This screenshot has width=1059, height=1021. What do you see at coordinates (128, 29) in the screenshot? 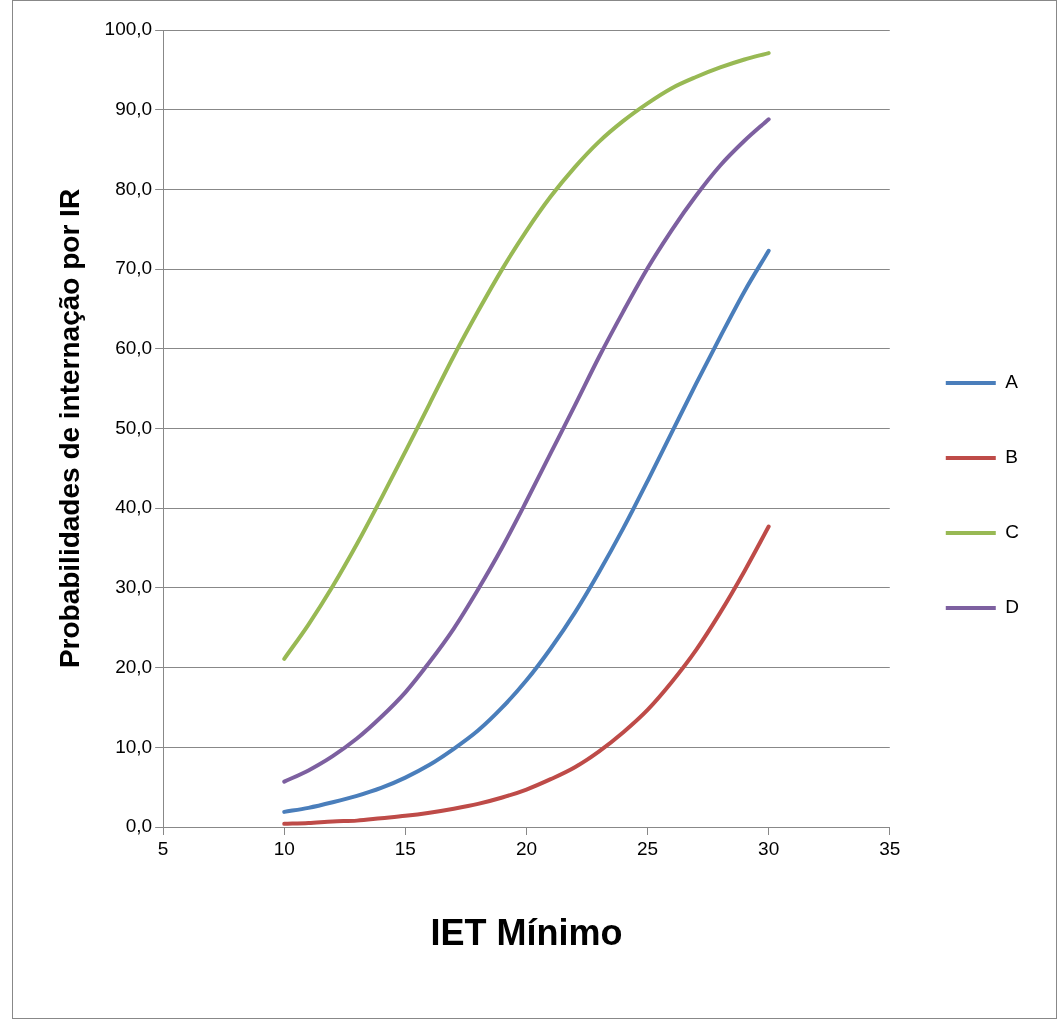
I see `y-tick-label: 100,0` at bounding box center [128, 29].